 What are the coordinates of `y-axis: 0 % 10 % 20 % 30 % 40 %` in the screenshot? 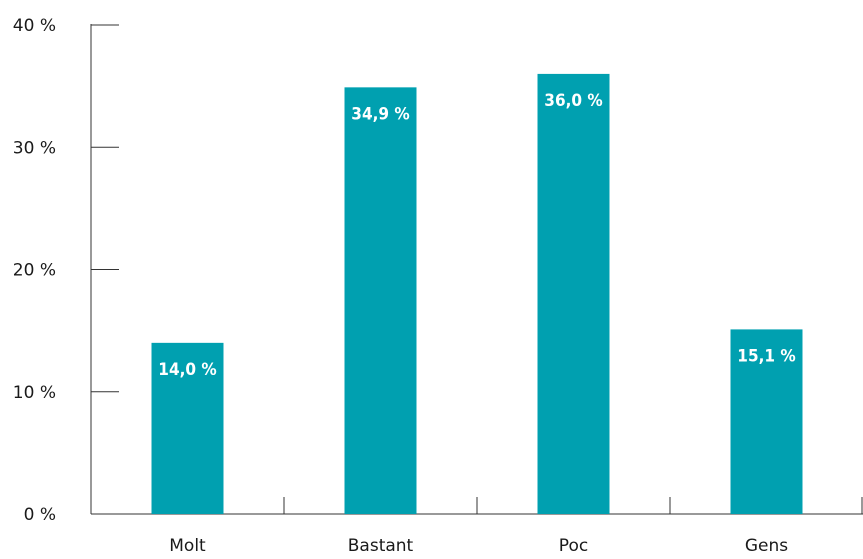 It's located at (66, 270).